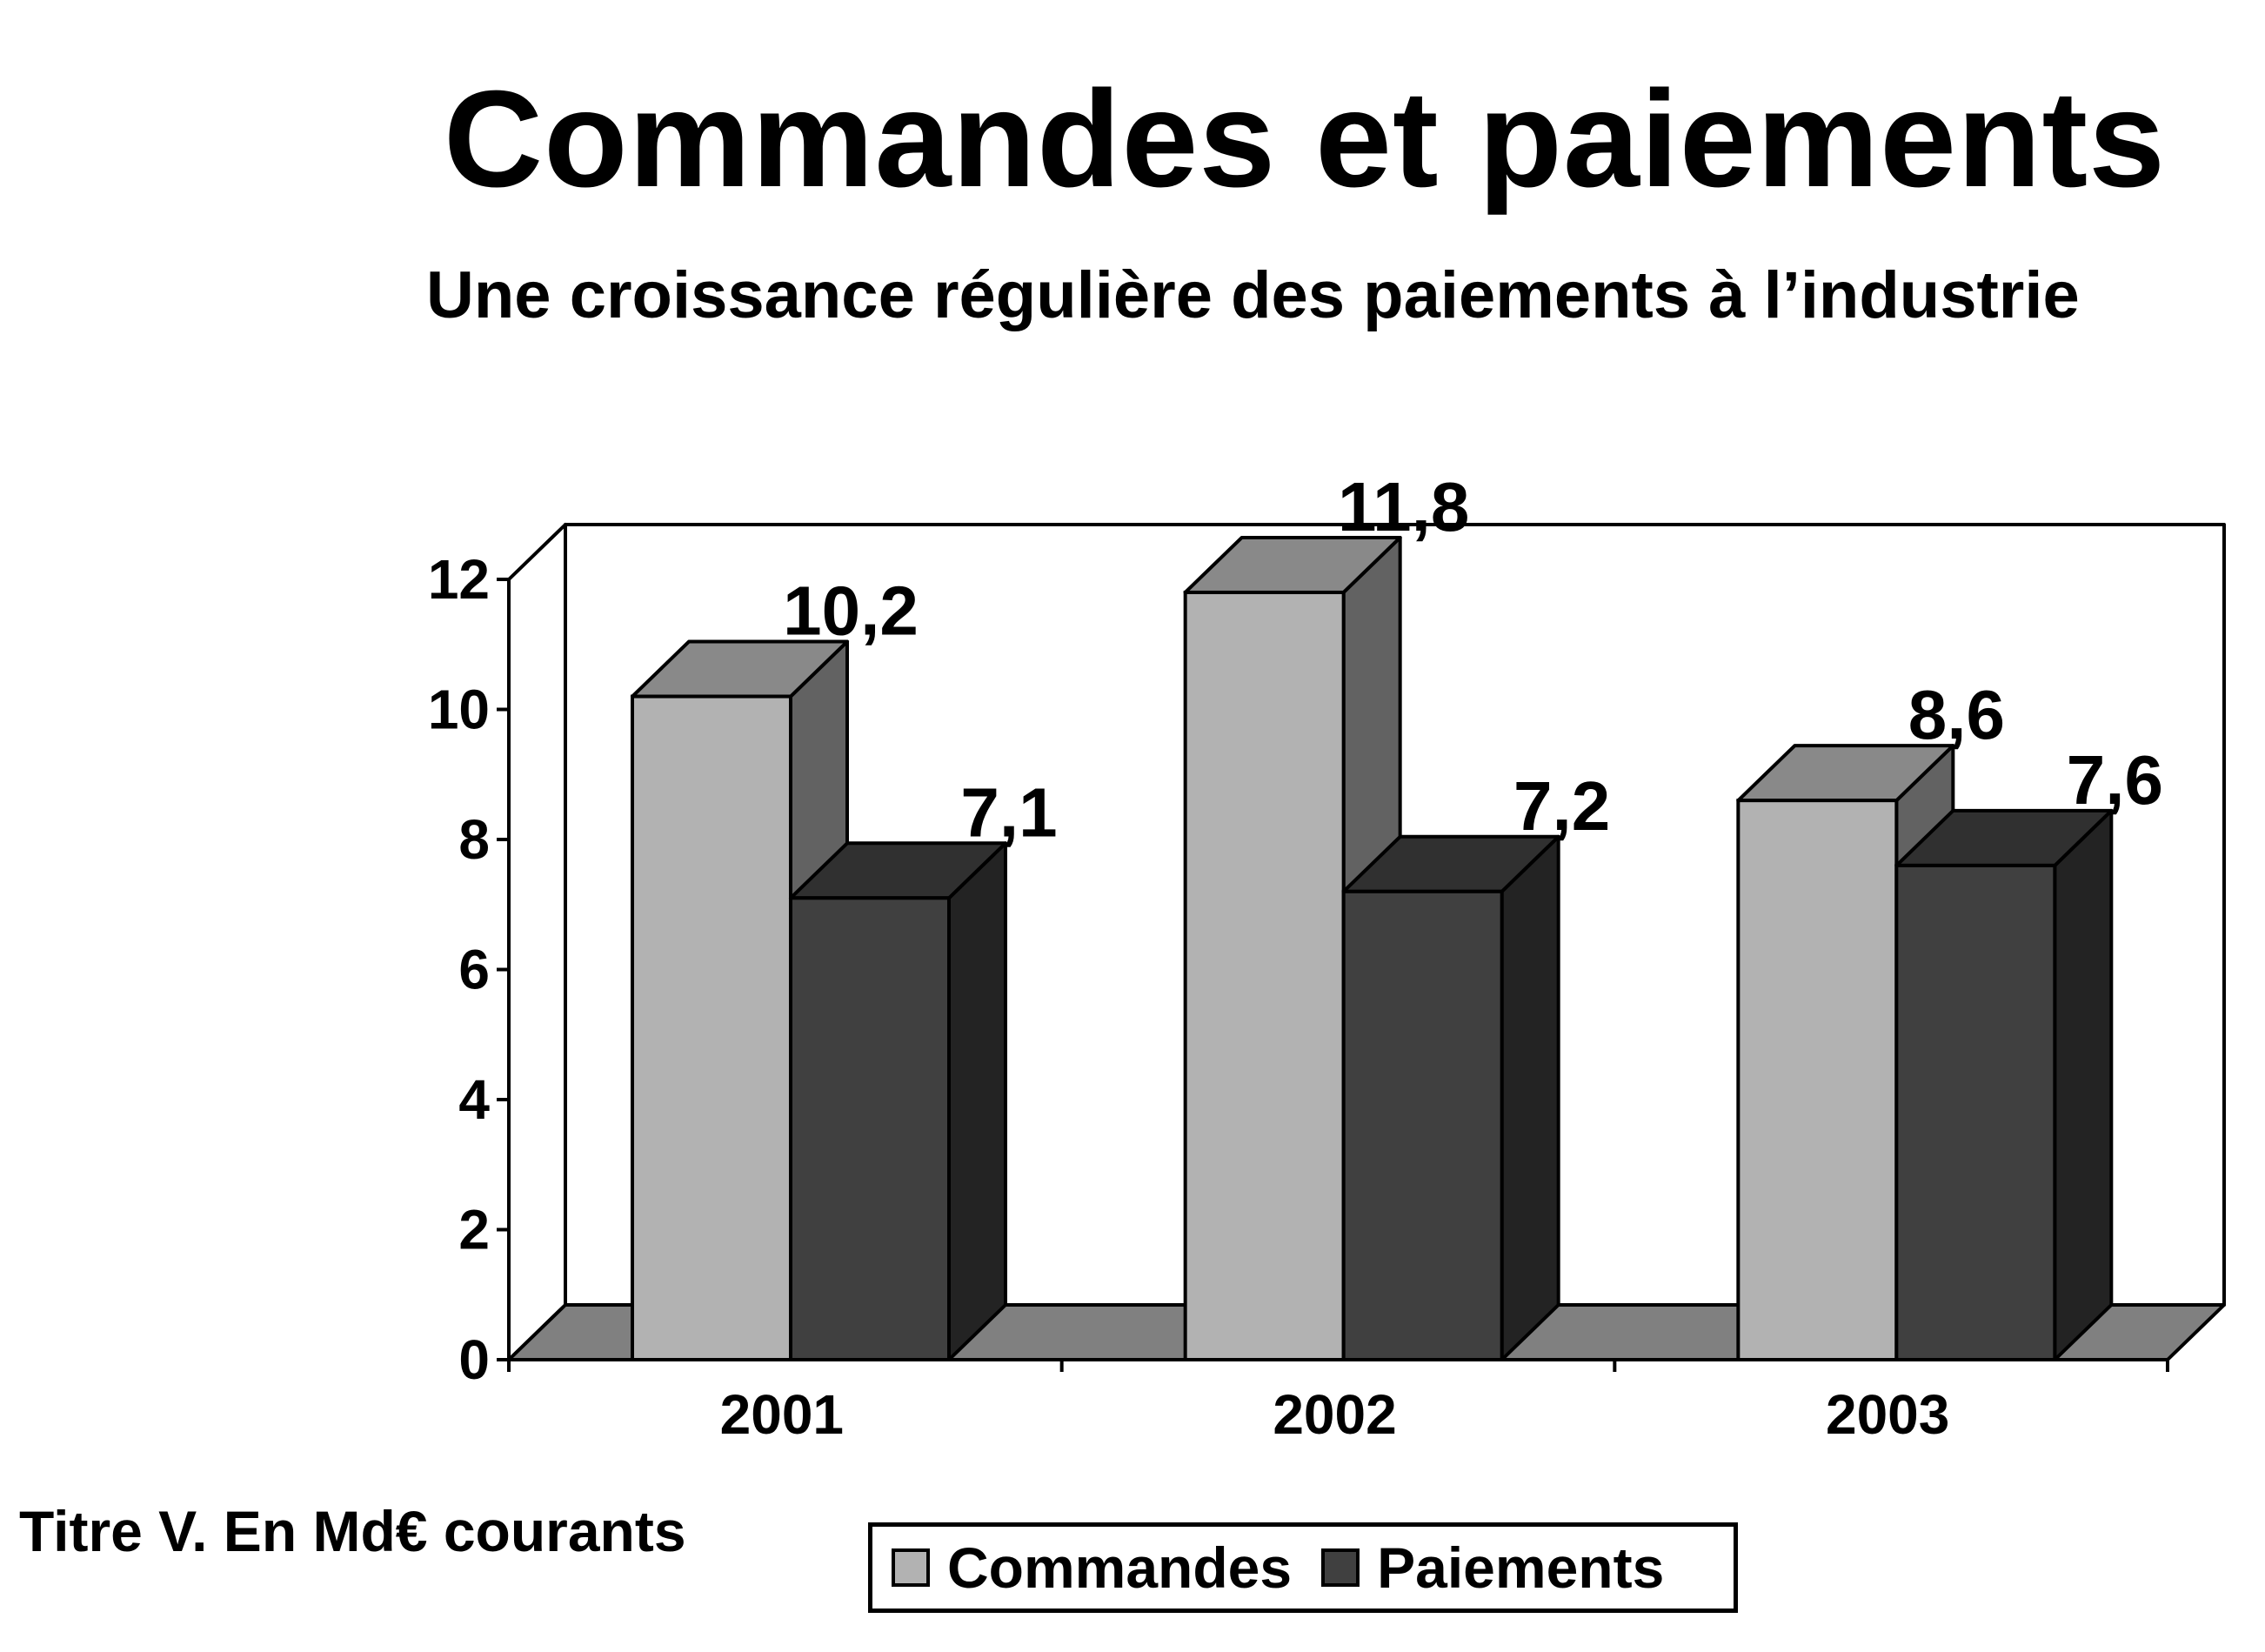 Image resolution: width=2265 pixels, height=1652 pixels. I want to click on y-tick-label: 4, so click(474, 1099).